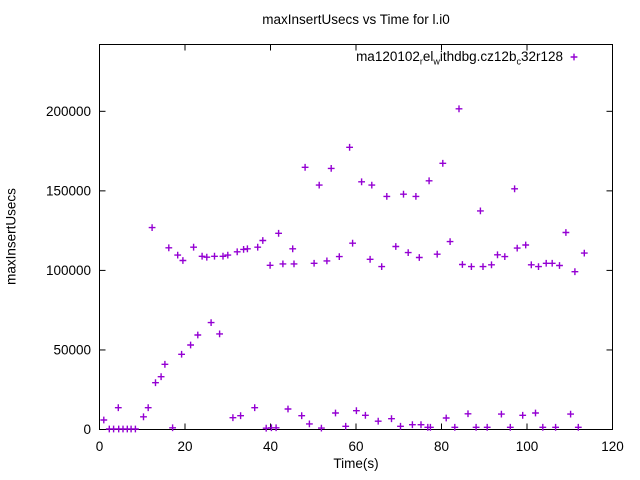  I want to click on legend-label-subscript: c, so click(518, 61).